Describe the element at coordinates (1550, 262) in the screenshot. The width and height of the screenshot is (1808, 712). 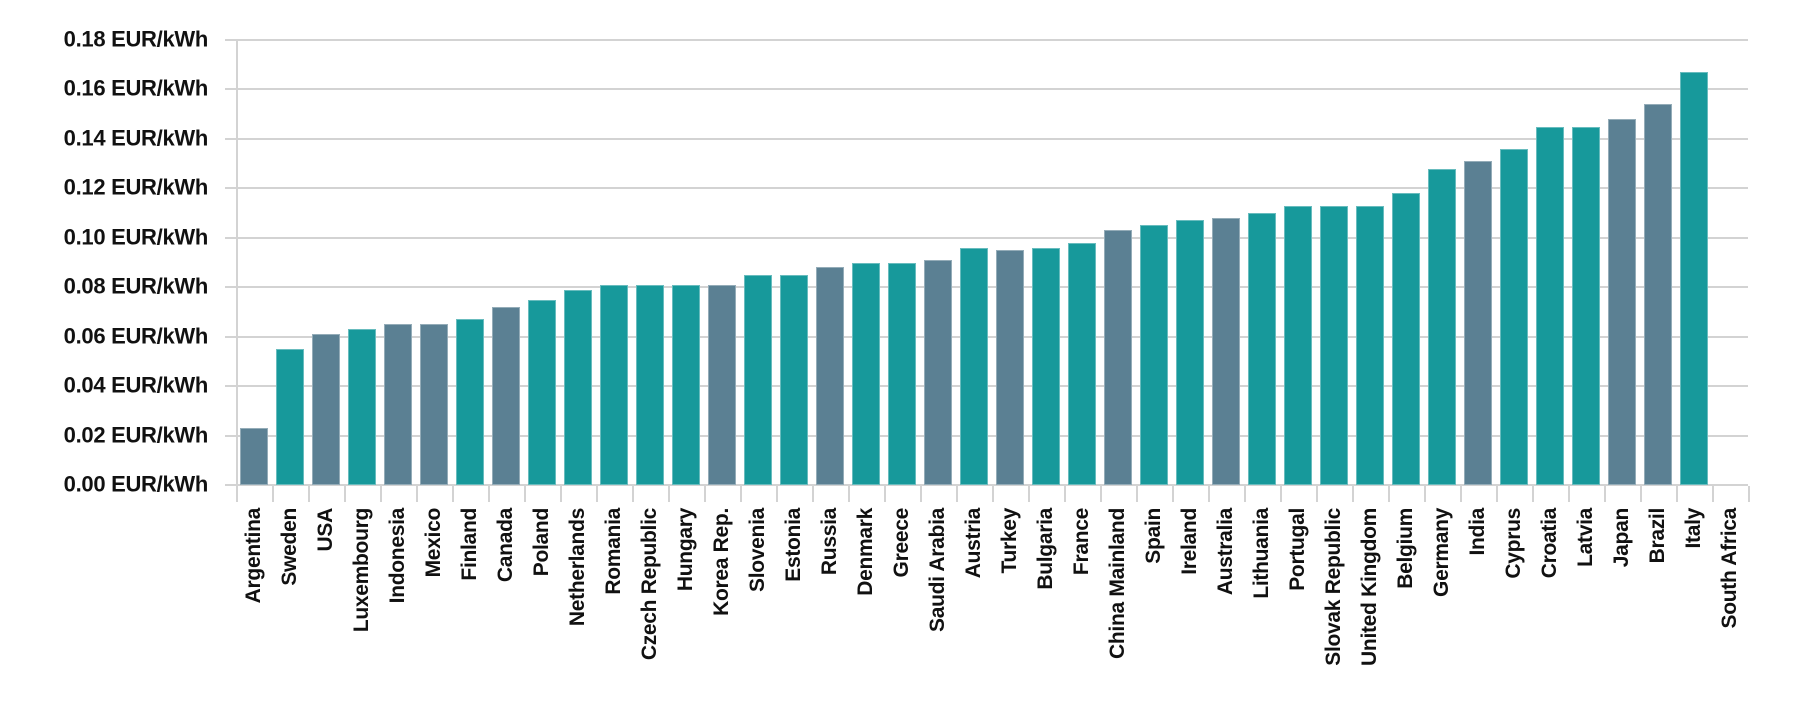
I see `bar-slot-croatia` at that location.